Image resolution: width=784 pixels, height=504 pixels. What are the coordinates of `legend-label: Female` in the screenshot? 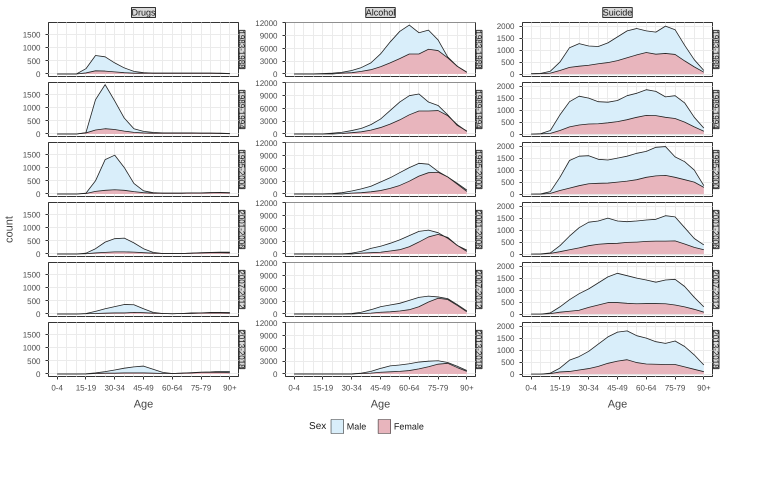 It's located at (409, 427).